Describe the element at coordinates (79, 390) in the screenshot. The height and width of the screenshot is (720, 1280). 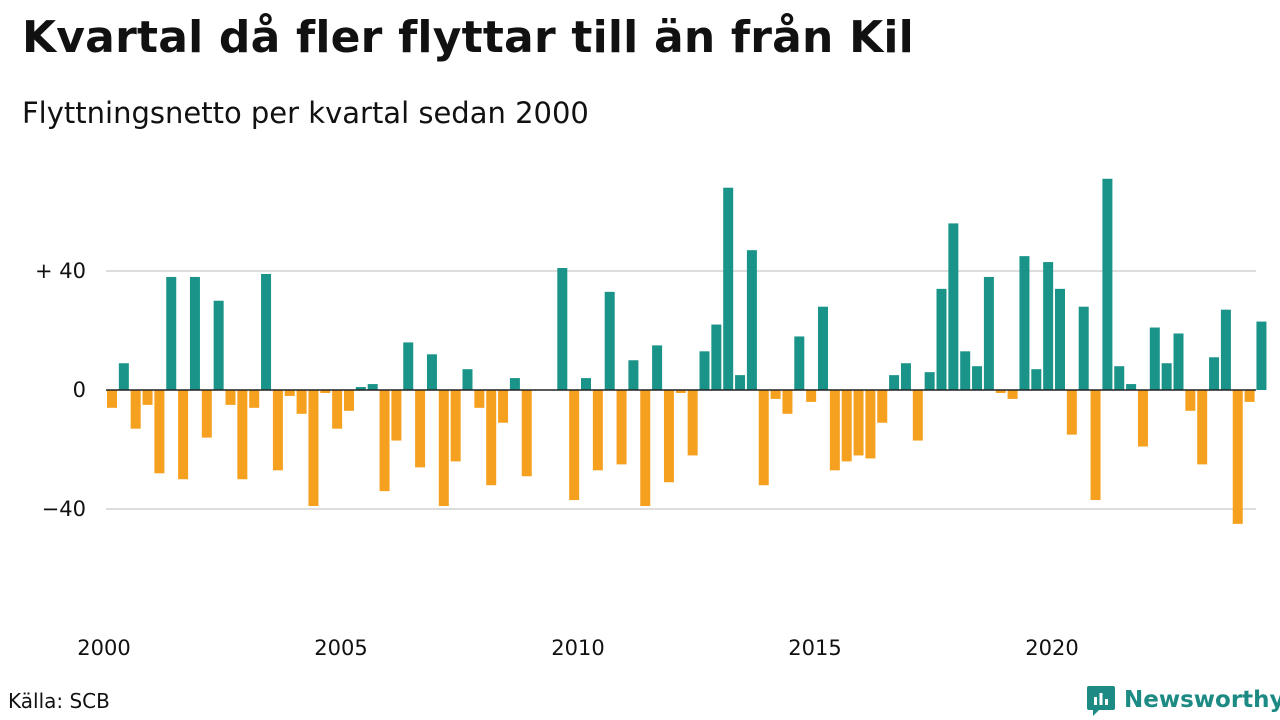
I see `y-tick-label: 0` at that location.